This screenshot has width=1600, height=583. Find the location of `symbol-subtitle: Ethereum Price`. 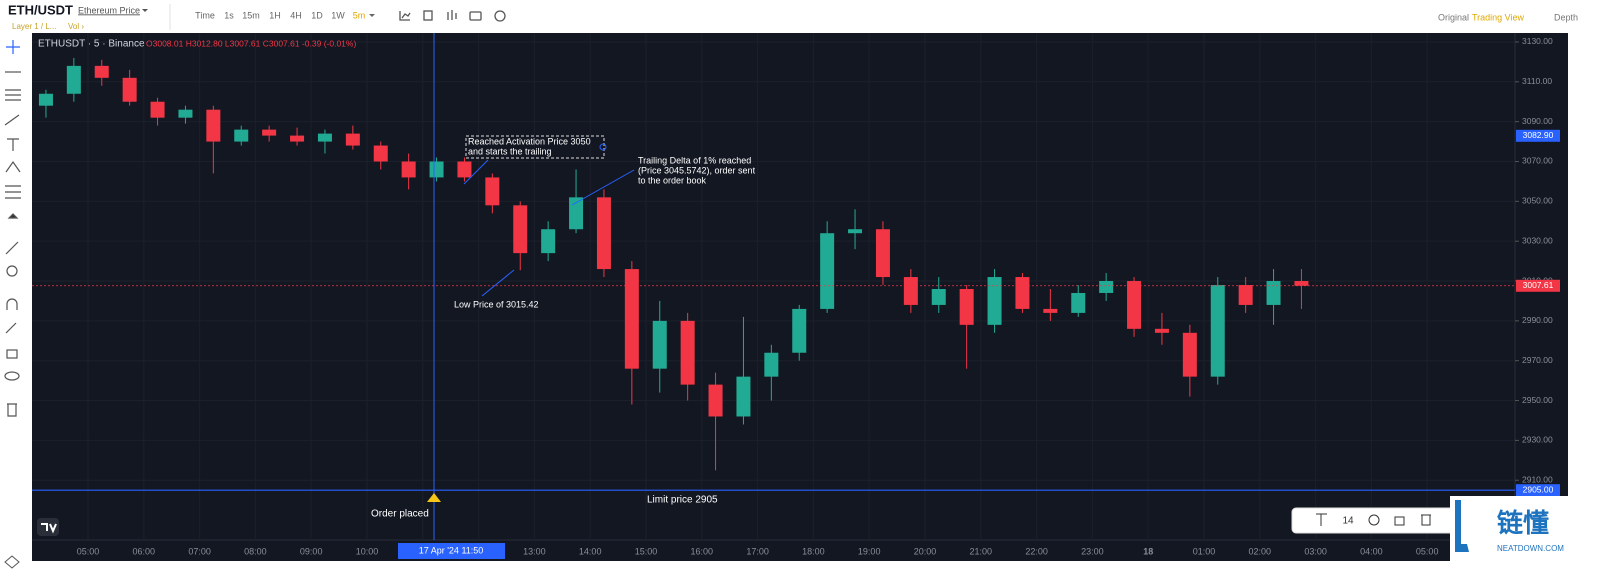

symbol-subtitle: Ethereum Price is located at coordinates (109, 10).